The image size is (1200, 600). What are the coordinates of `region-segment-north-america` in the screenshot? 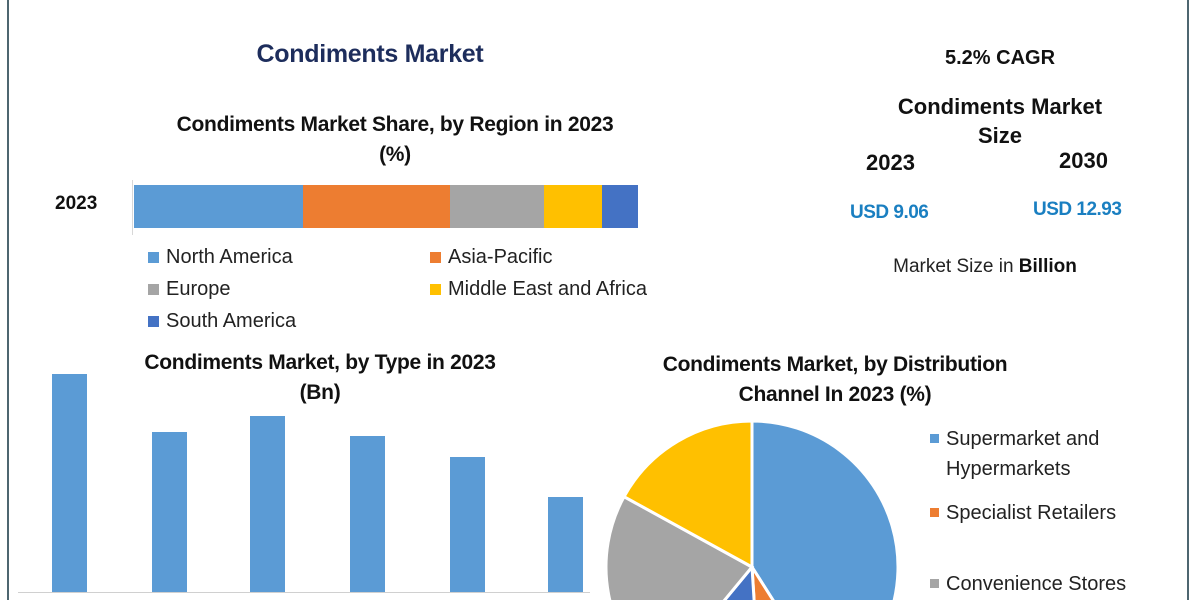 It's located at (218, 206).